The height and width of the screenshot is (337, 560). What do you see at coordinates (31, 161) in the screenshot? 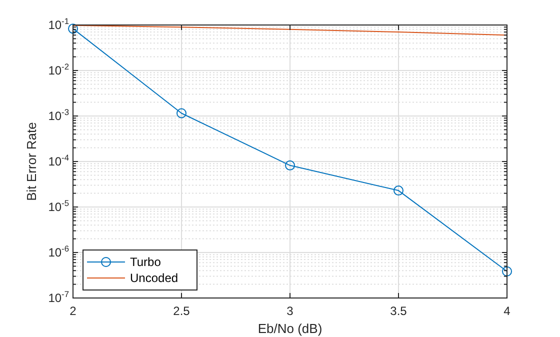
I see `y-axis-title: Bit Error Rate` at bounding box center [31, 161].